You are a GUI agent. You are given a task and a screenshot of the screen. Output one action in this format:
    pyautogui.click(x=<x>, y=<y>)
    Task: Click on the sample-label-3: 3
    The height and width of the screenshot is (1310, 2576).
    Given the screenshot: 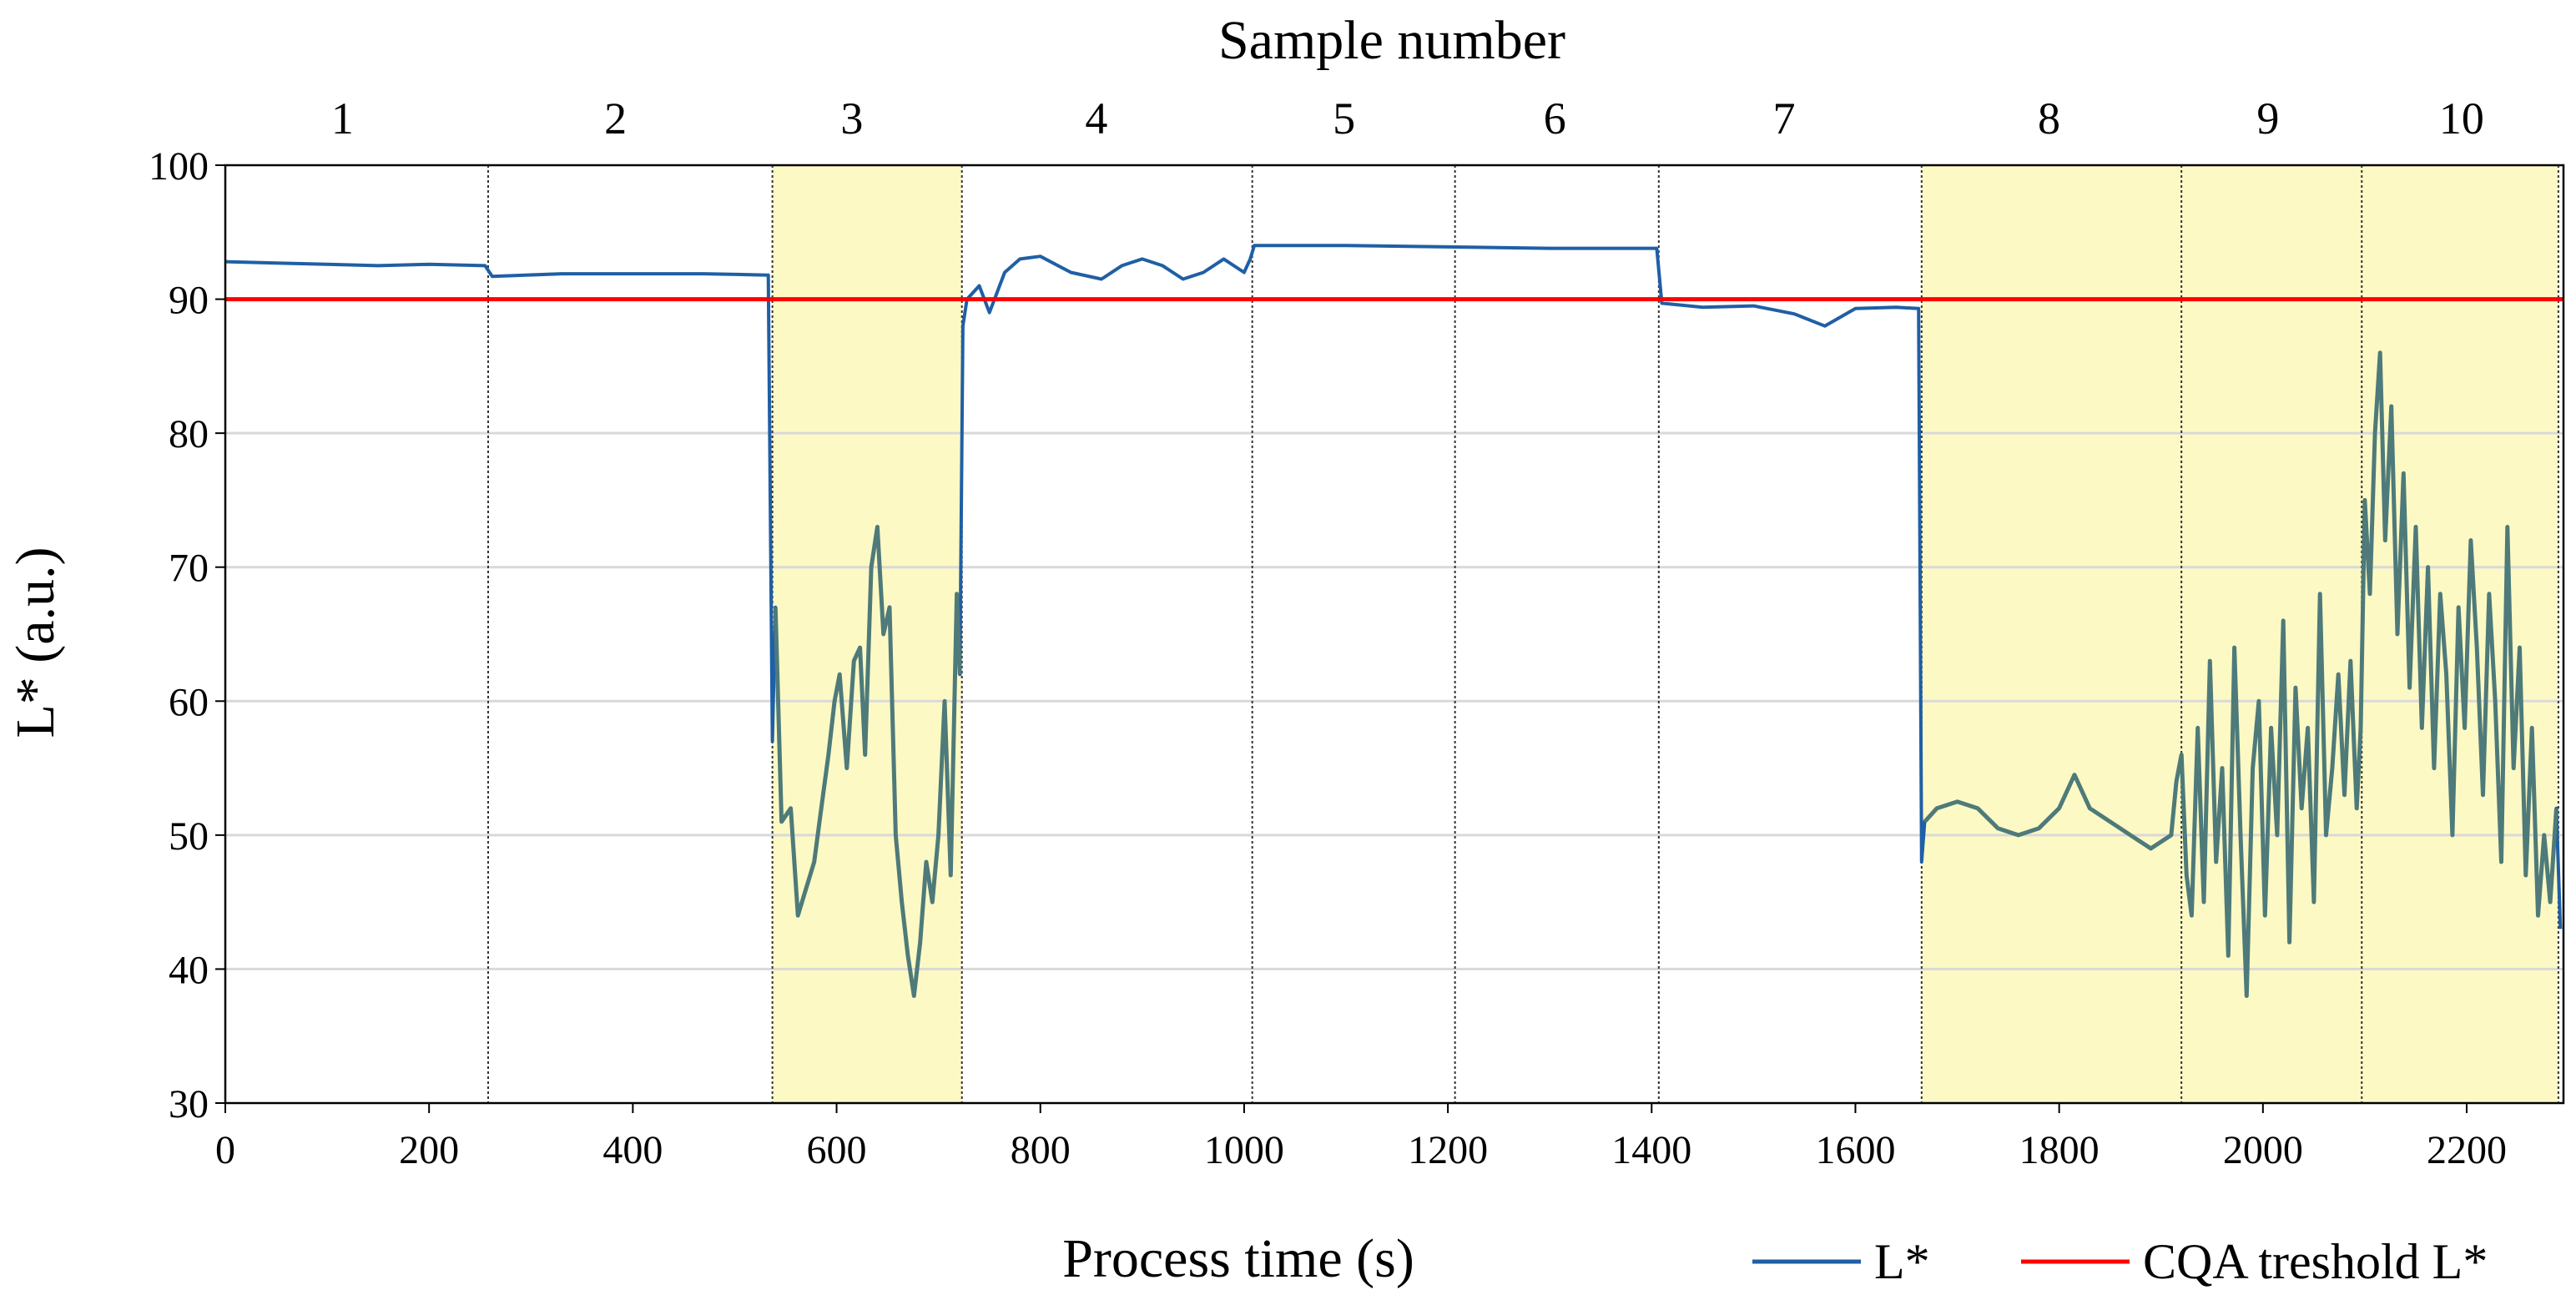 What is the action you would take?
    pyautogui.click(x=851, y=119)
    